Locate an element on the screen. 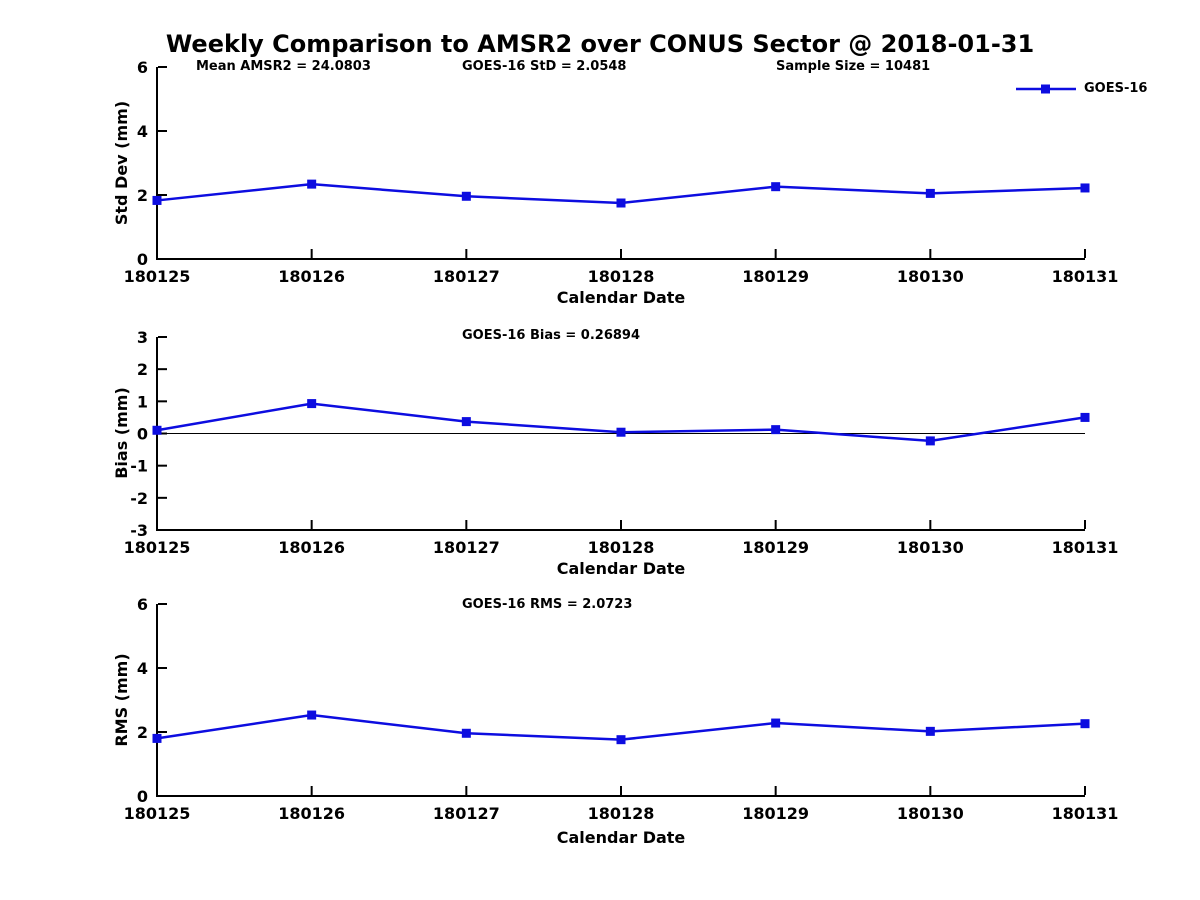 This screenshot has height=900, width=1200. legend-line-marker-icon is located at coordinates (1046, 88).